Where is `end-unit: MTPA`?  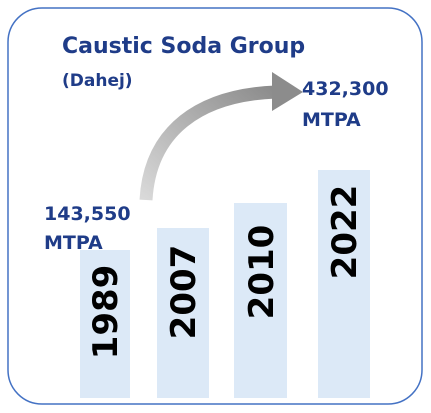 end-unit: MTPA is located at coordinates (331, 120).